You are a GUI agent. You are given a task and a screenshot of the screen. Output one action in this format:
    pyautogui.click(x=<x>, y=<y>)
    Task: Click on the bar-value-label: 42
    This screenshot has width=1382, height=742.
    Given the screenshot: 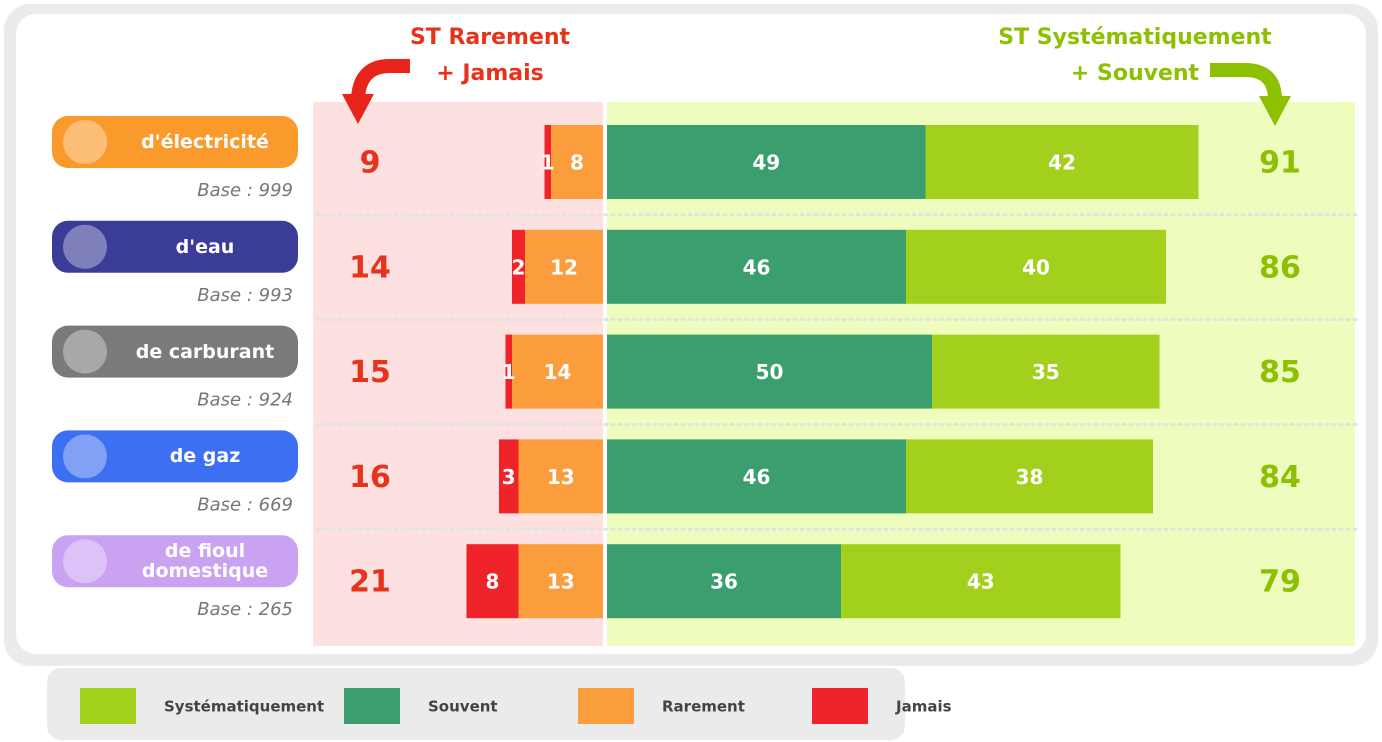 What is the action you would take?
    pyautogui.click(x=1062, y=163)
    